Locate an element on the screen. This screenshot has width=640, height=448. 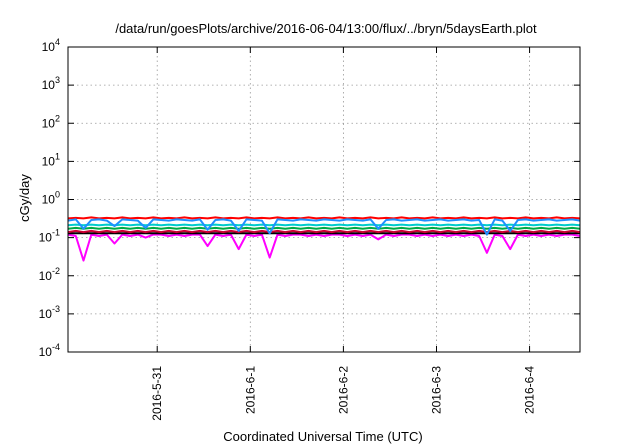
y-tick-label: 10¹ is located at coordinates (51, 159).